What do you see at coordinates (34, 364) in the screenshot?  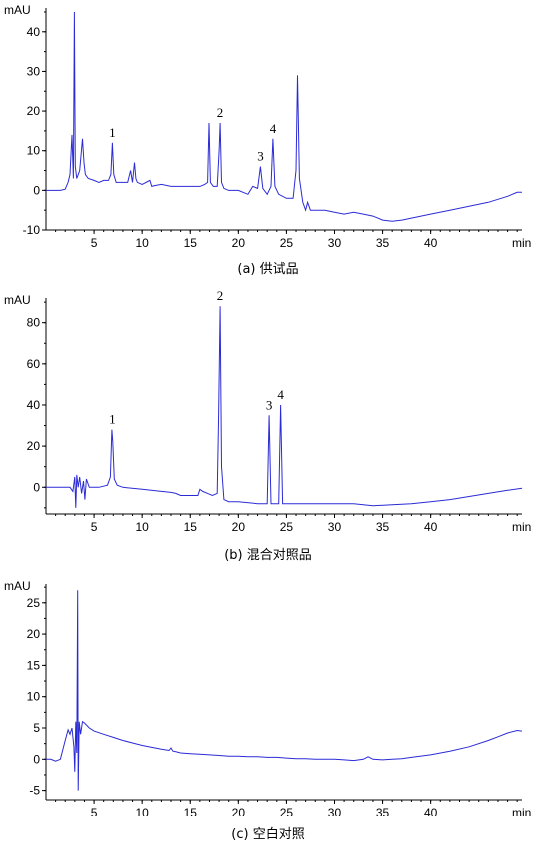 I see `y-tick-label: 60` at bounding box center [34, 364].